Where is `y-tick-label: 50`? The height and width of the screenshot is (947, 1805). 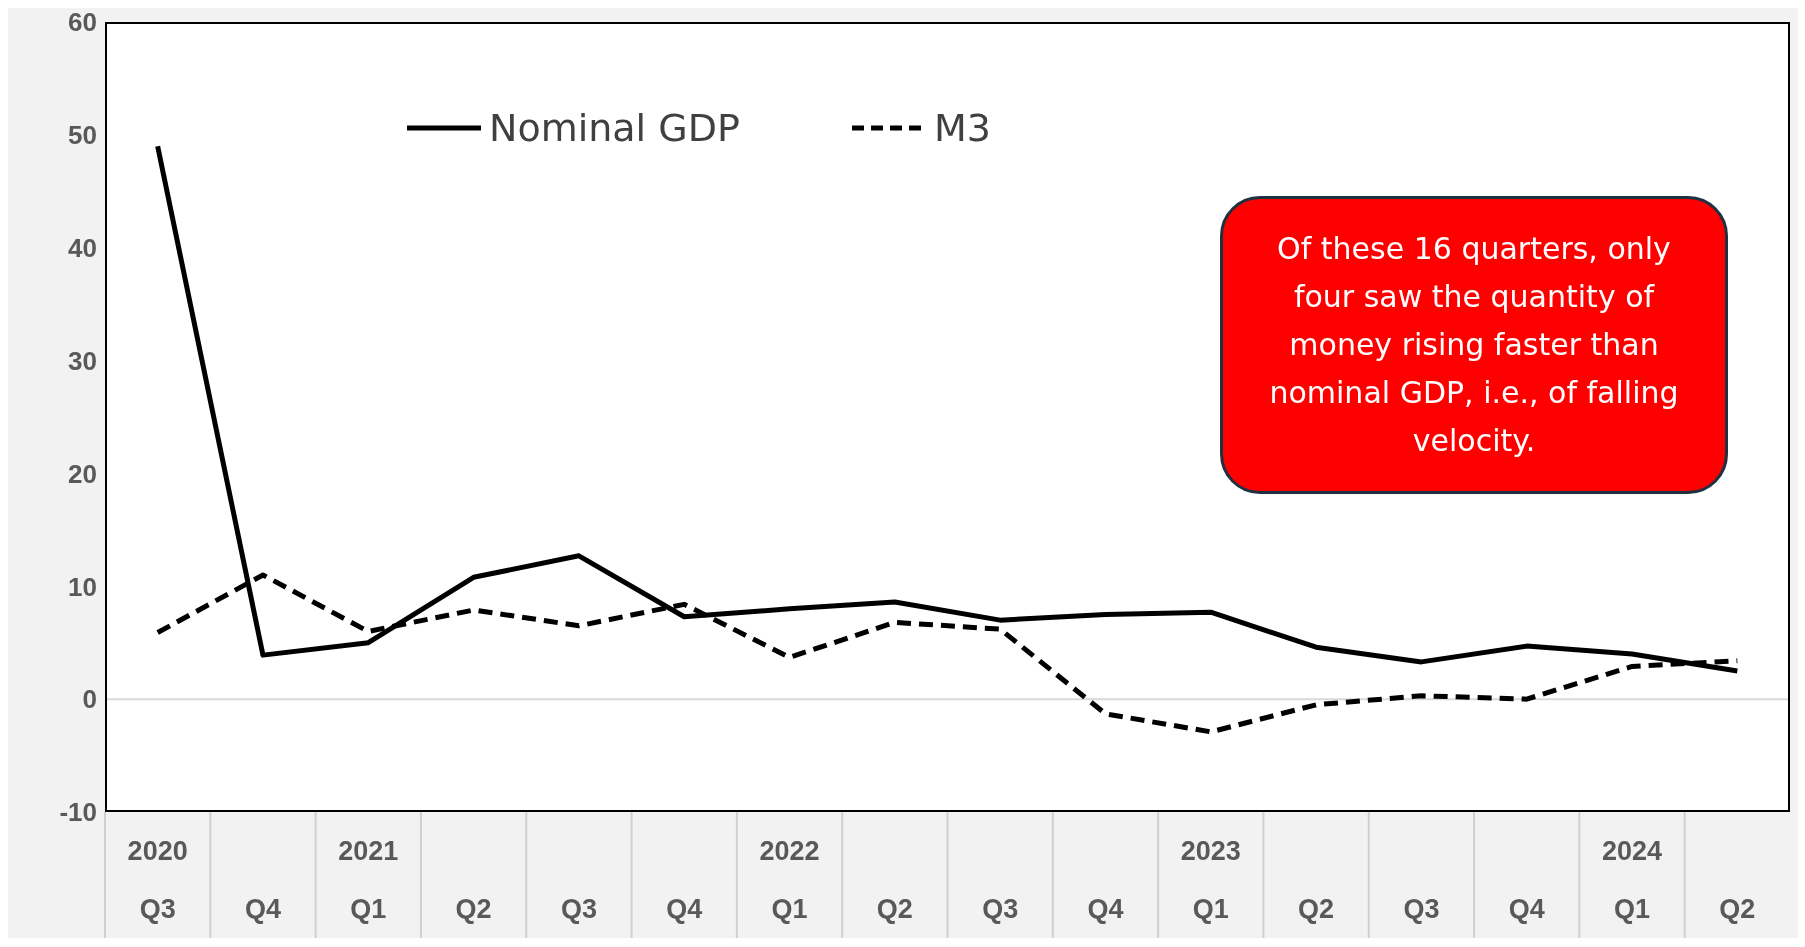
y-tick-label: 50 is located at coordinates (82, 135).